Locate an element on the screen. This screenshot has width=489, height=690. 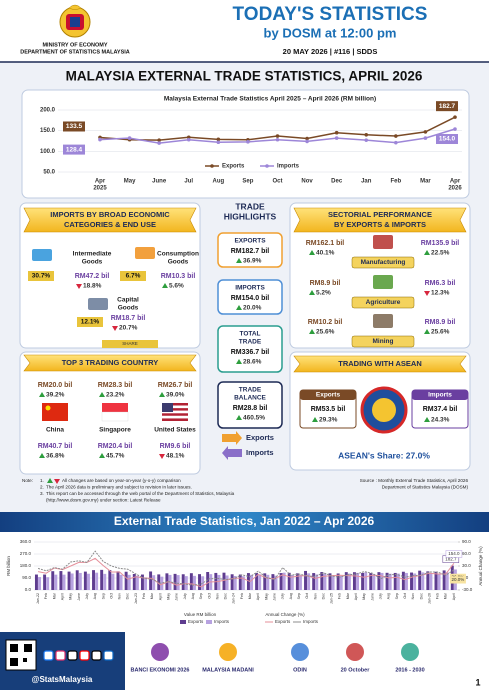
x-tick-year: 2025 is located at coordinates (100, 189).